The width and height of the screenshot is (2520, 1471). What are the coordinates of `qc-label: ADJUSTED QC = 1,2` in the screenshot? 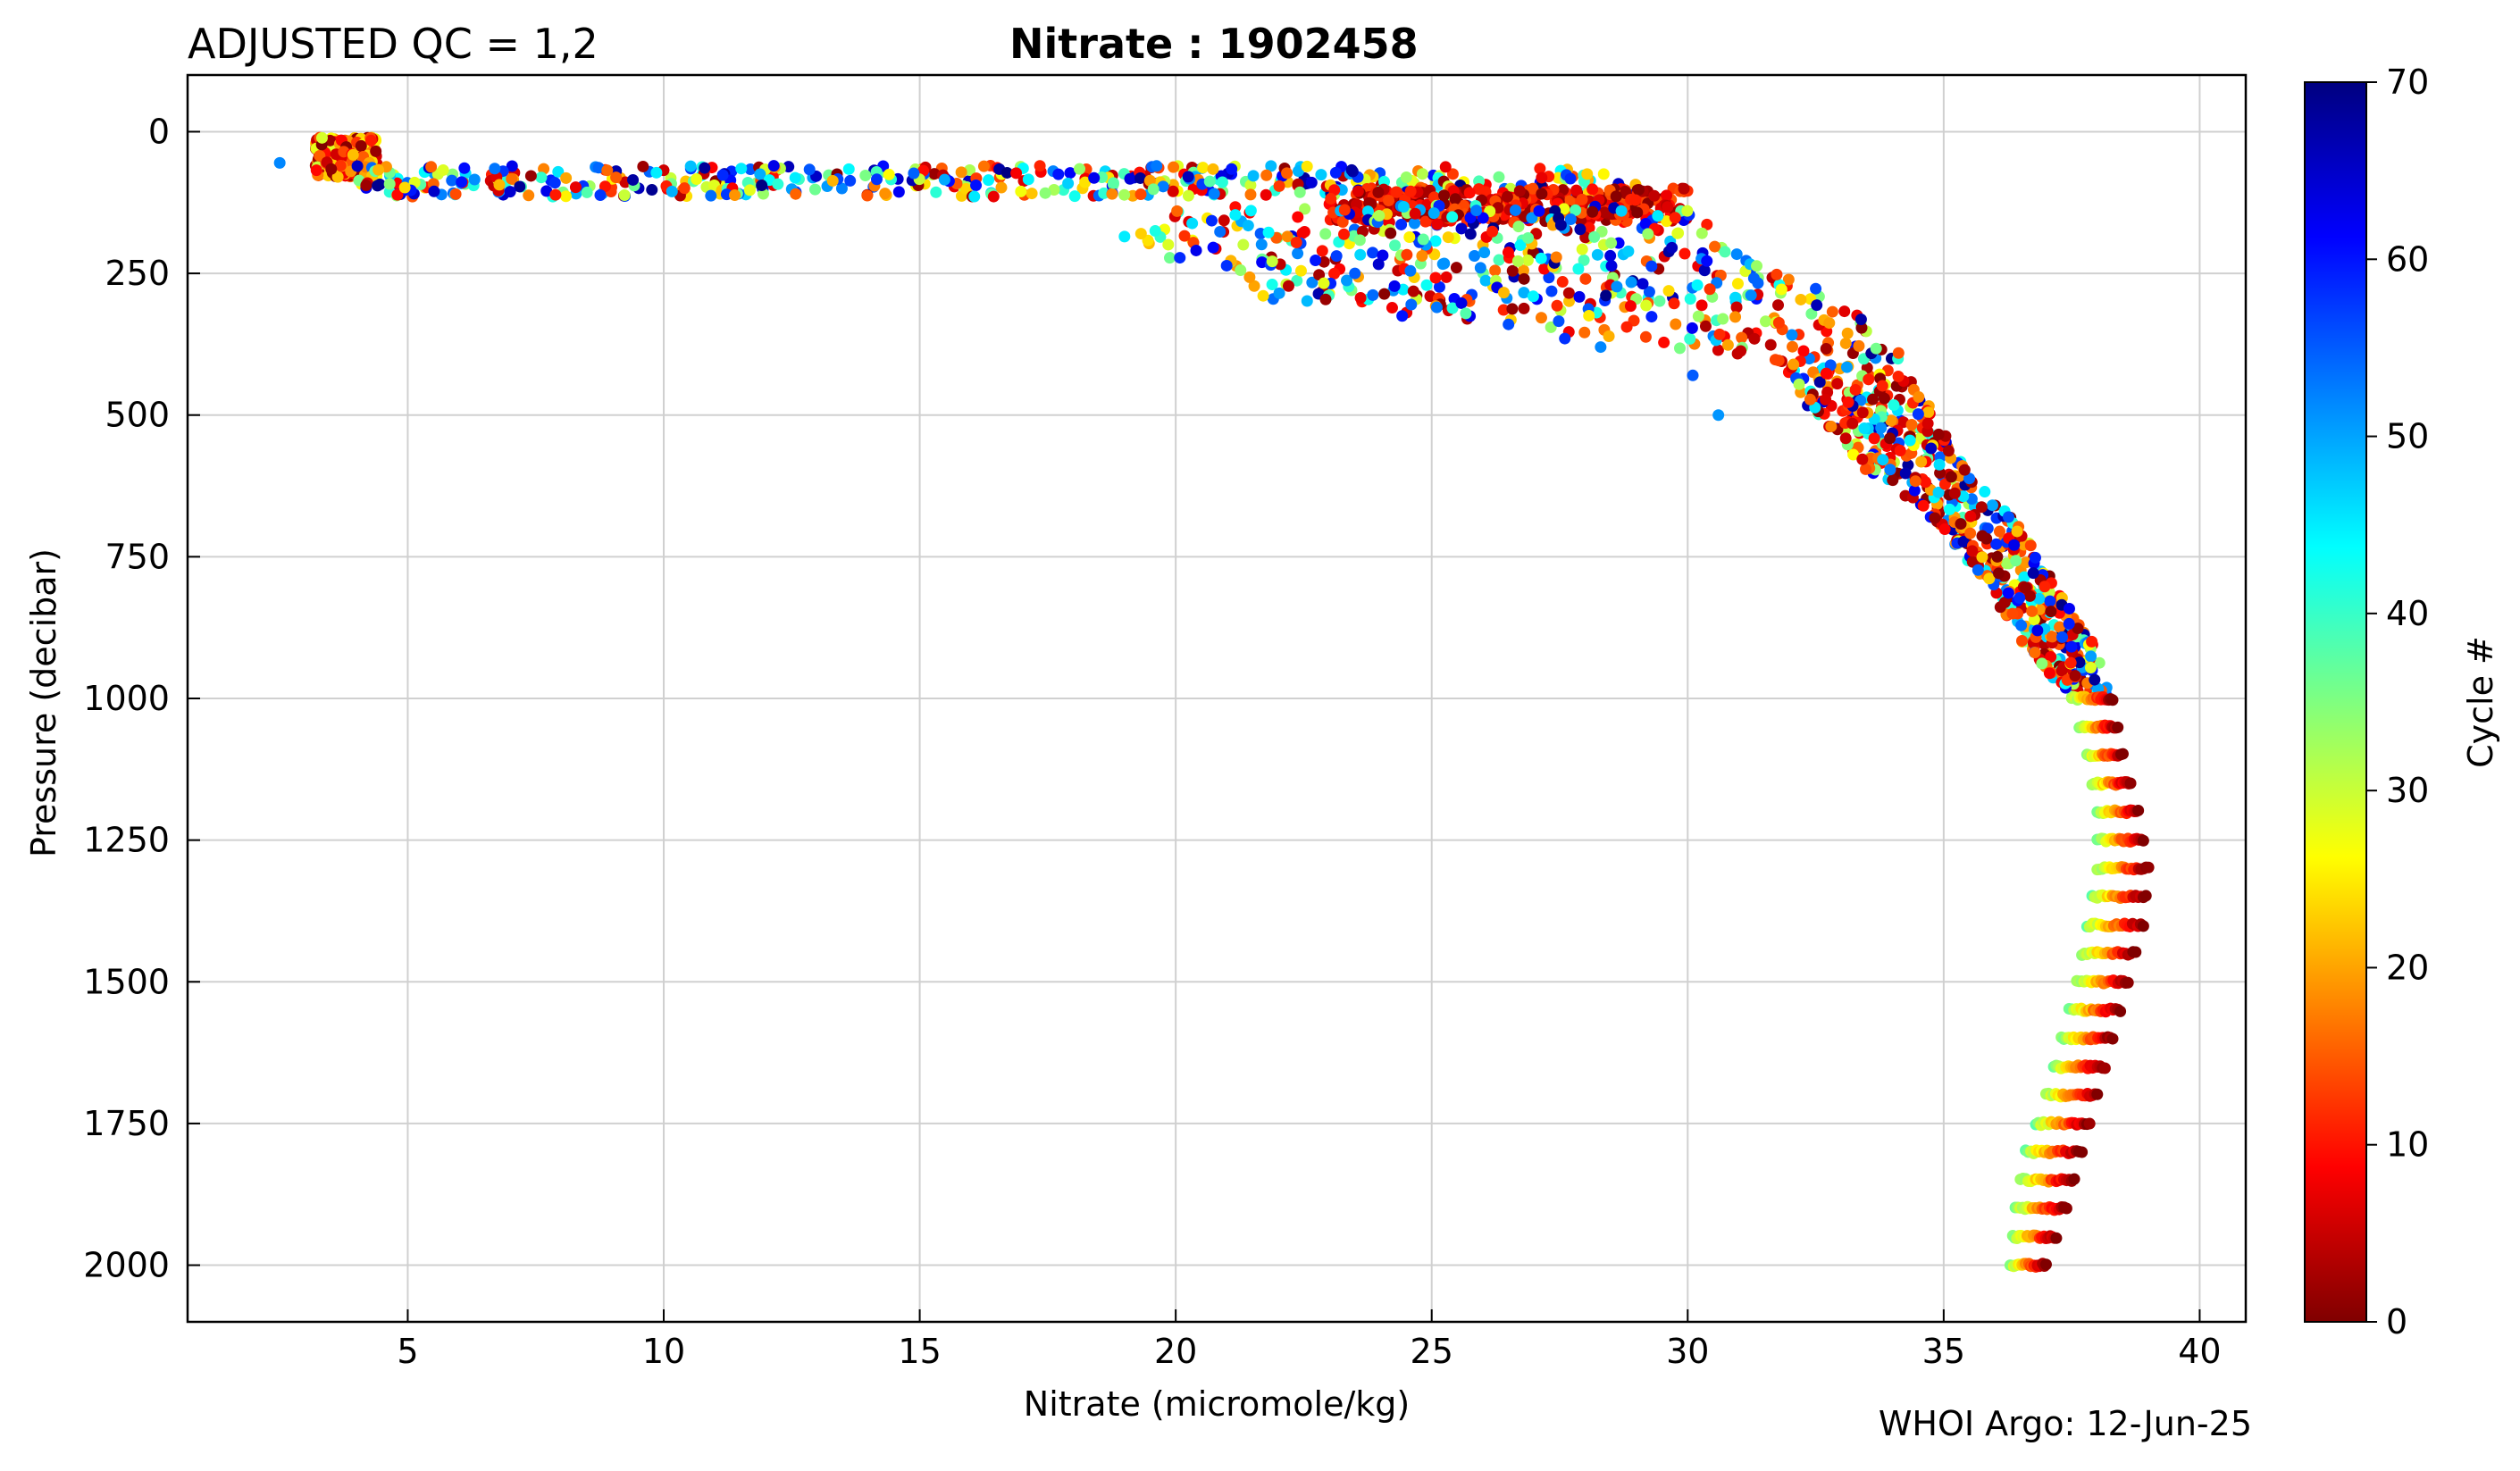 It's located at (393, 44).